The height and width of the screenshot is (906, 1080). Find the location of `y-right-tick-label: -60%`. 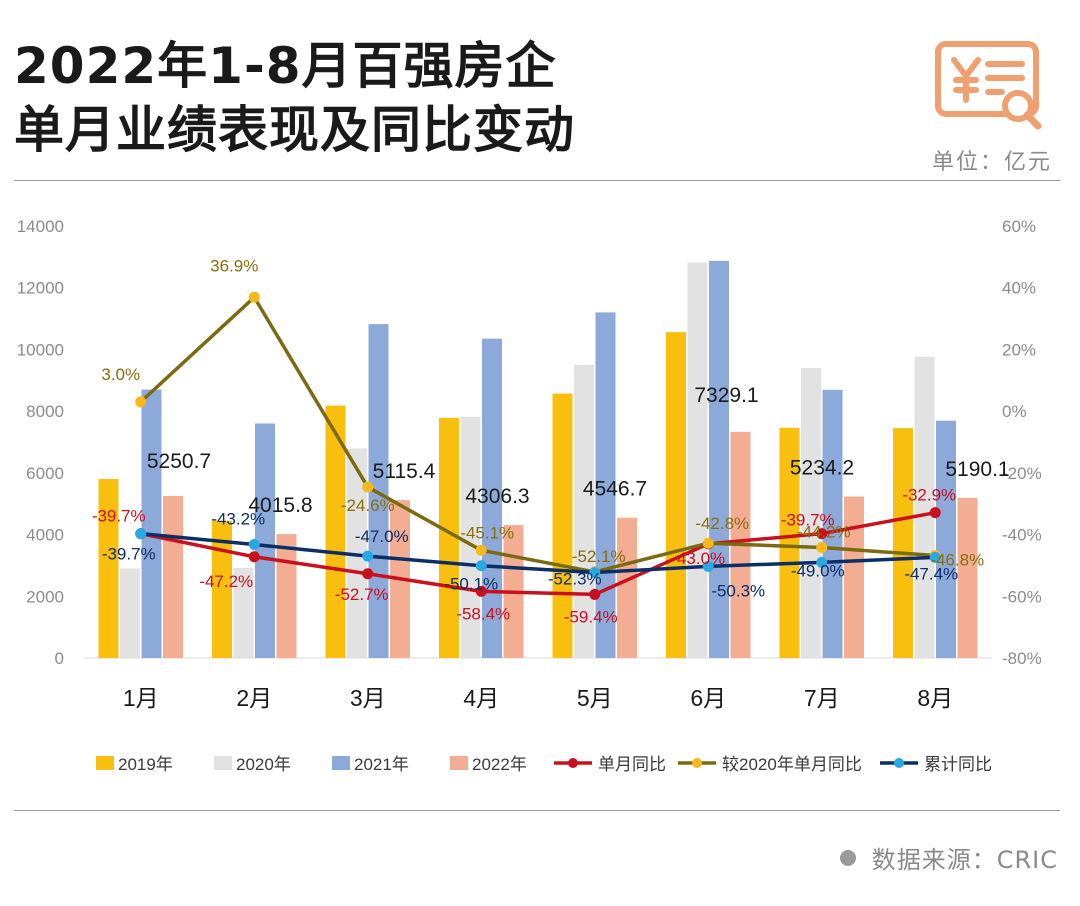

y-right-tick-label: -60% is located at coordinates (1022, 596).